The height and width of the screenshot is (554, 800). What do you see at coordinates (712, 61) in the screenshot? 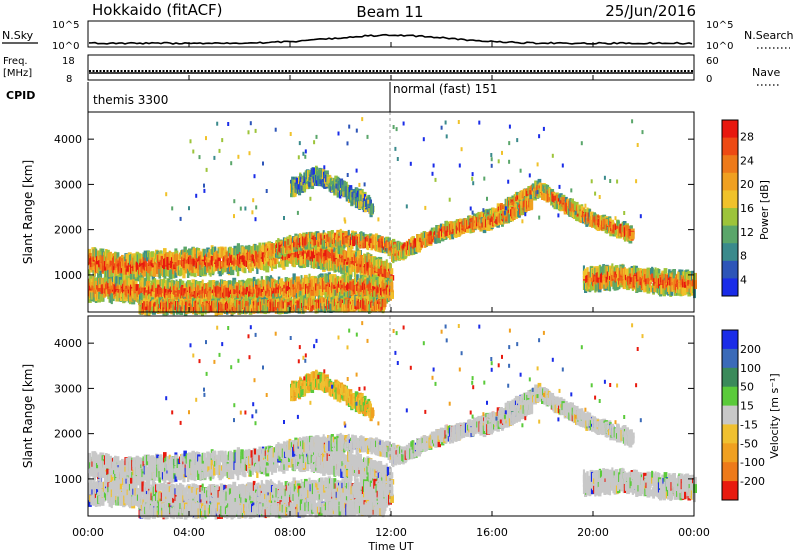
I see `nave-tick-top: 60` at bounding box center [712, 61].